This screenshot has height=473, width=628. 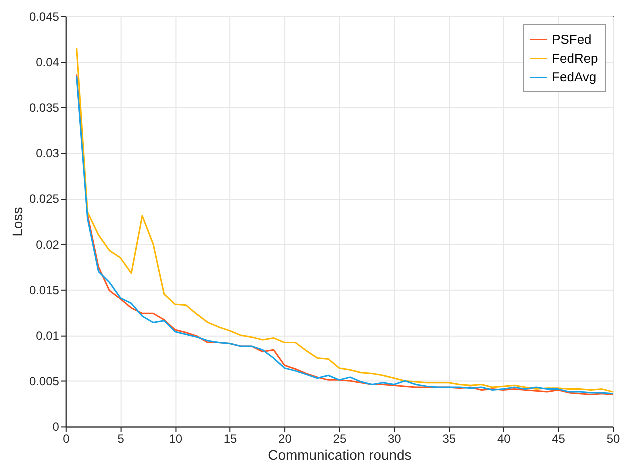 I want to click on x-tick-label: 50, so click(x=613, y=439).